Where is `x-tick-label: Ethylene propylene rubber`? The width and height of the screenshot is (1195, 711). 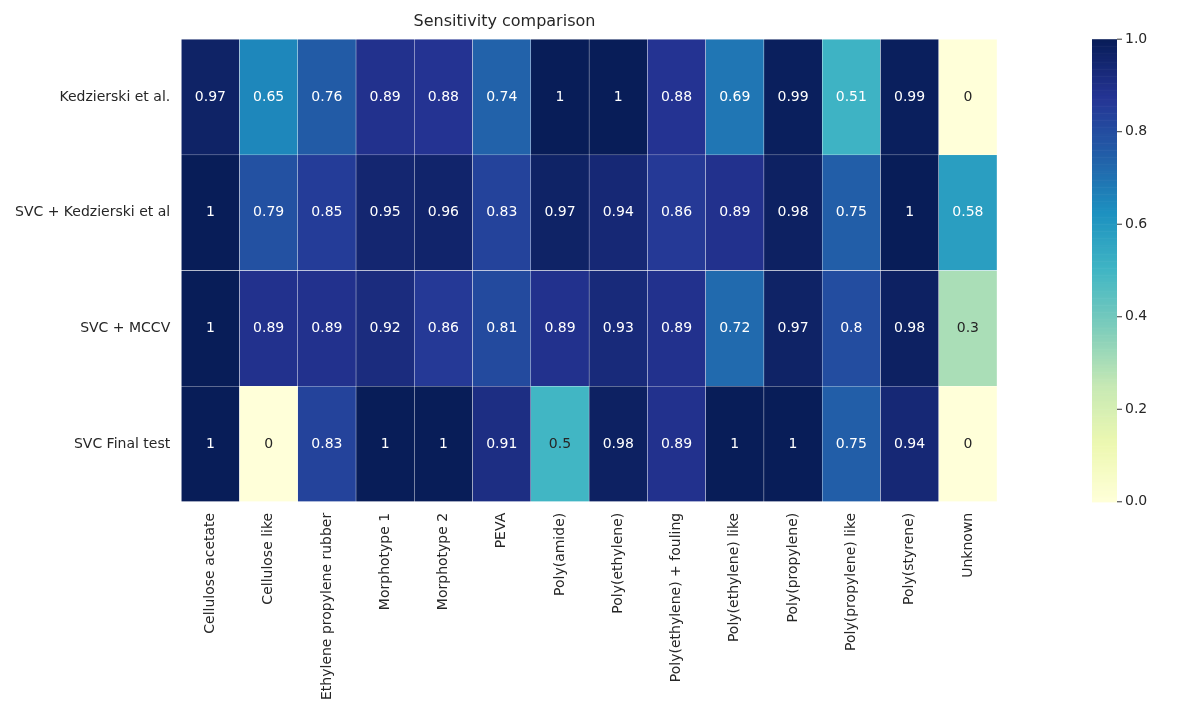
x-tick-label: Ethylene propylene rubber is located at coordinates (325, 606).